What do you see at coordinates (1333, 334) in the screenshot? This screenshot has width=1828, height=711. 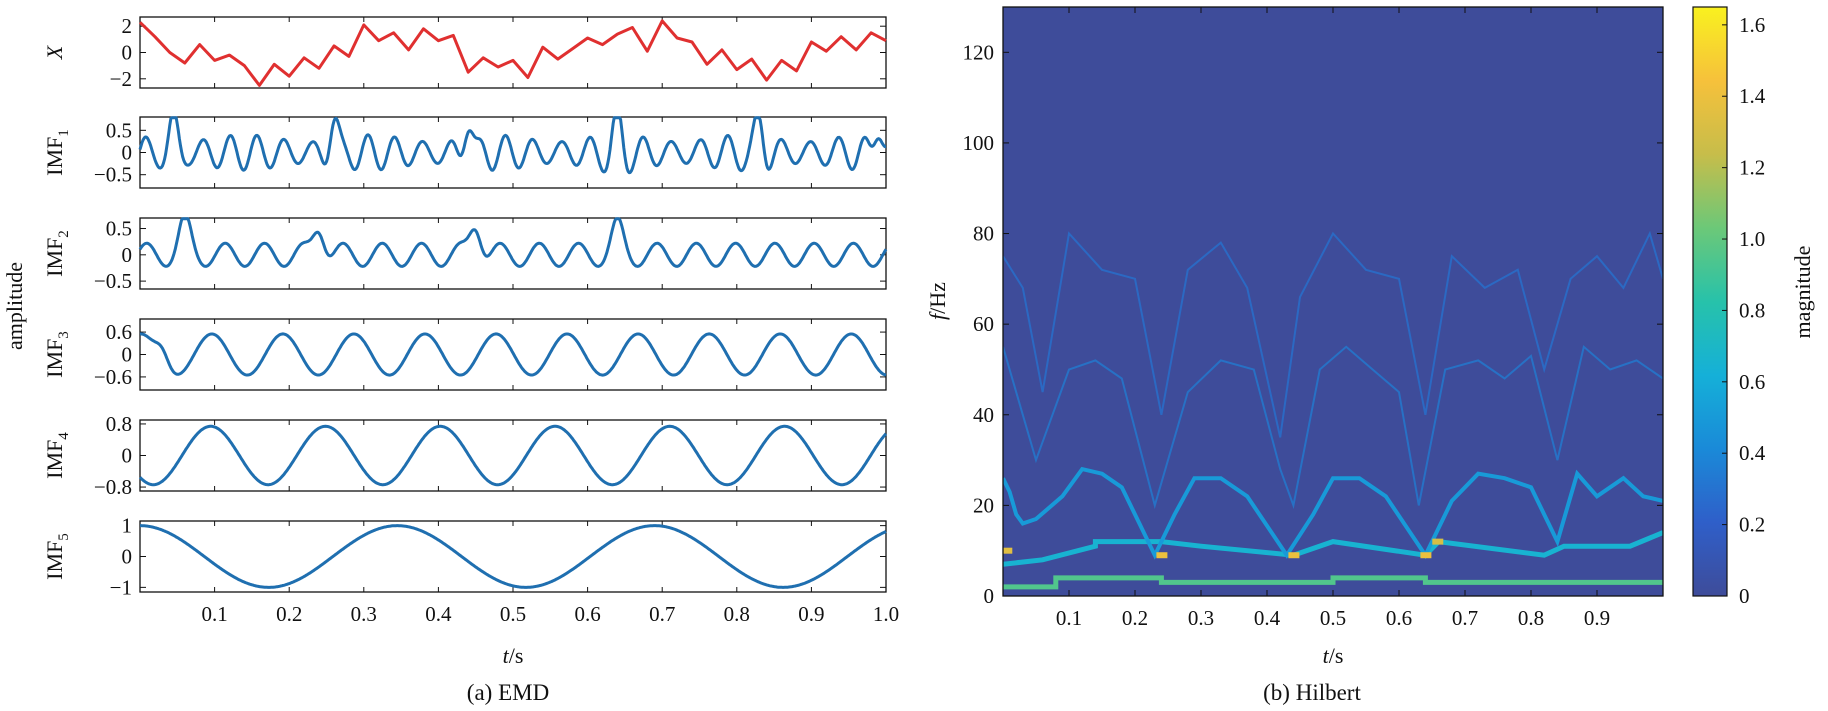 I see `track-imf1` at bounding box center [1333, 334].